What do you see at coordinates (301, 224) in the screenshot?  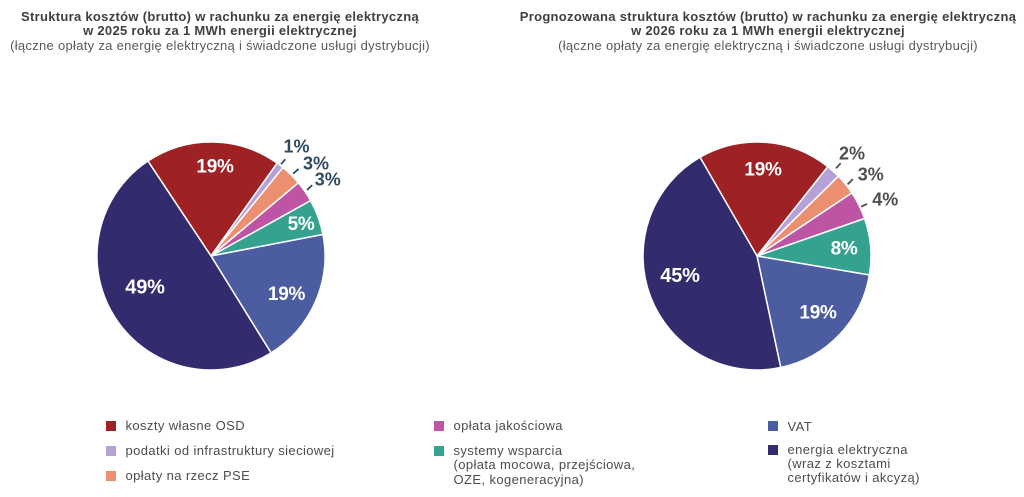 I see `svg-text: 5%` at bounding box center [301, 224].